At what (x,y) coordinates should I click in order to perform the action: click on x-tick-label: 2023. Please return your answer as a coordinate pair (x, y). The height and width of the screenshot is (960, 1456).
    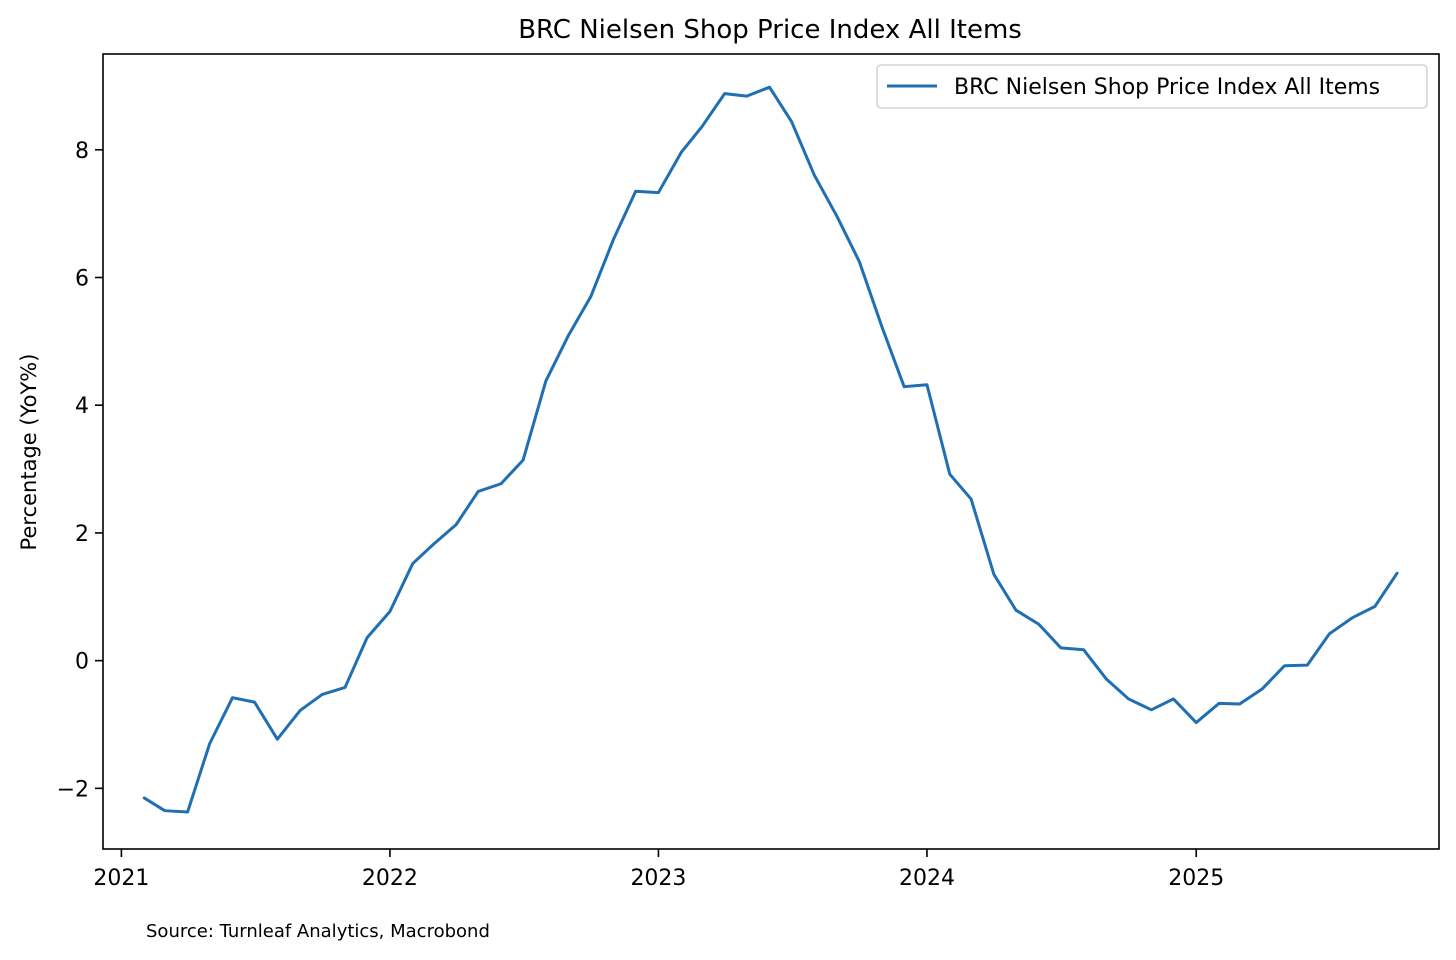
    Looking at the image, I should click on (658, 878).